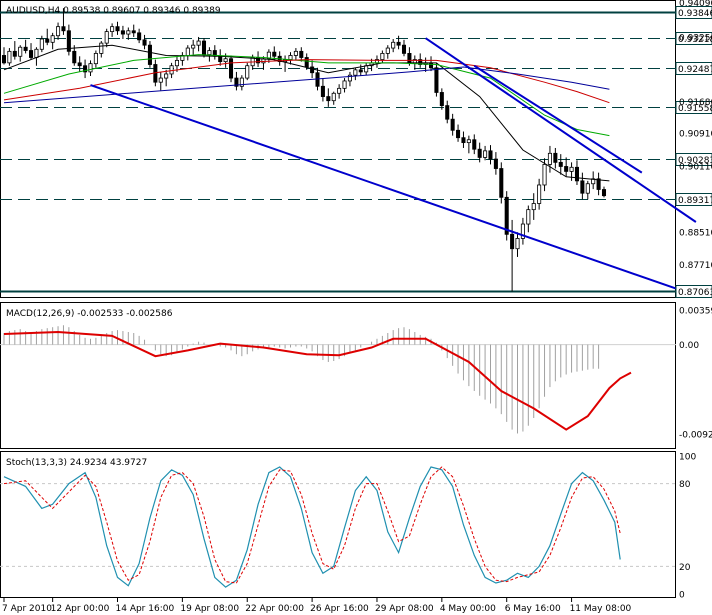  I want to click on time-tick-label: 29 Apr 08:00, so click(404, 609).